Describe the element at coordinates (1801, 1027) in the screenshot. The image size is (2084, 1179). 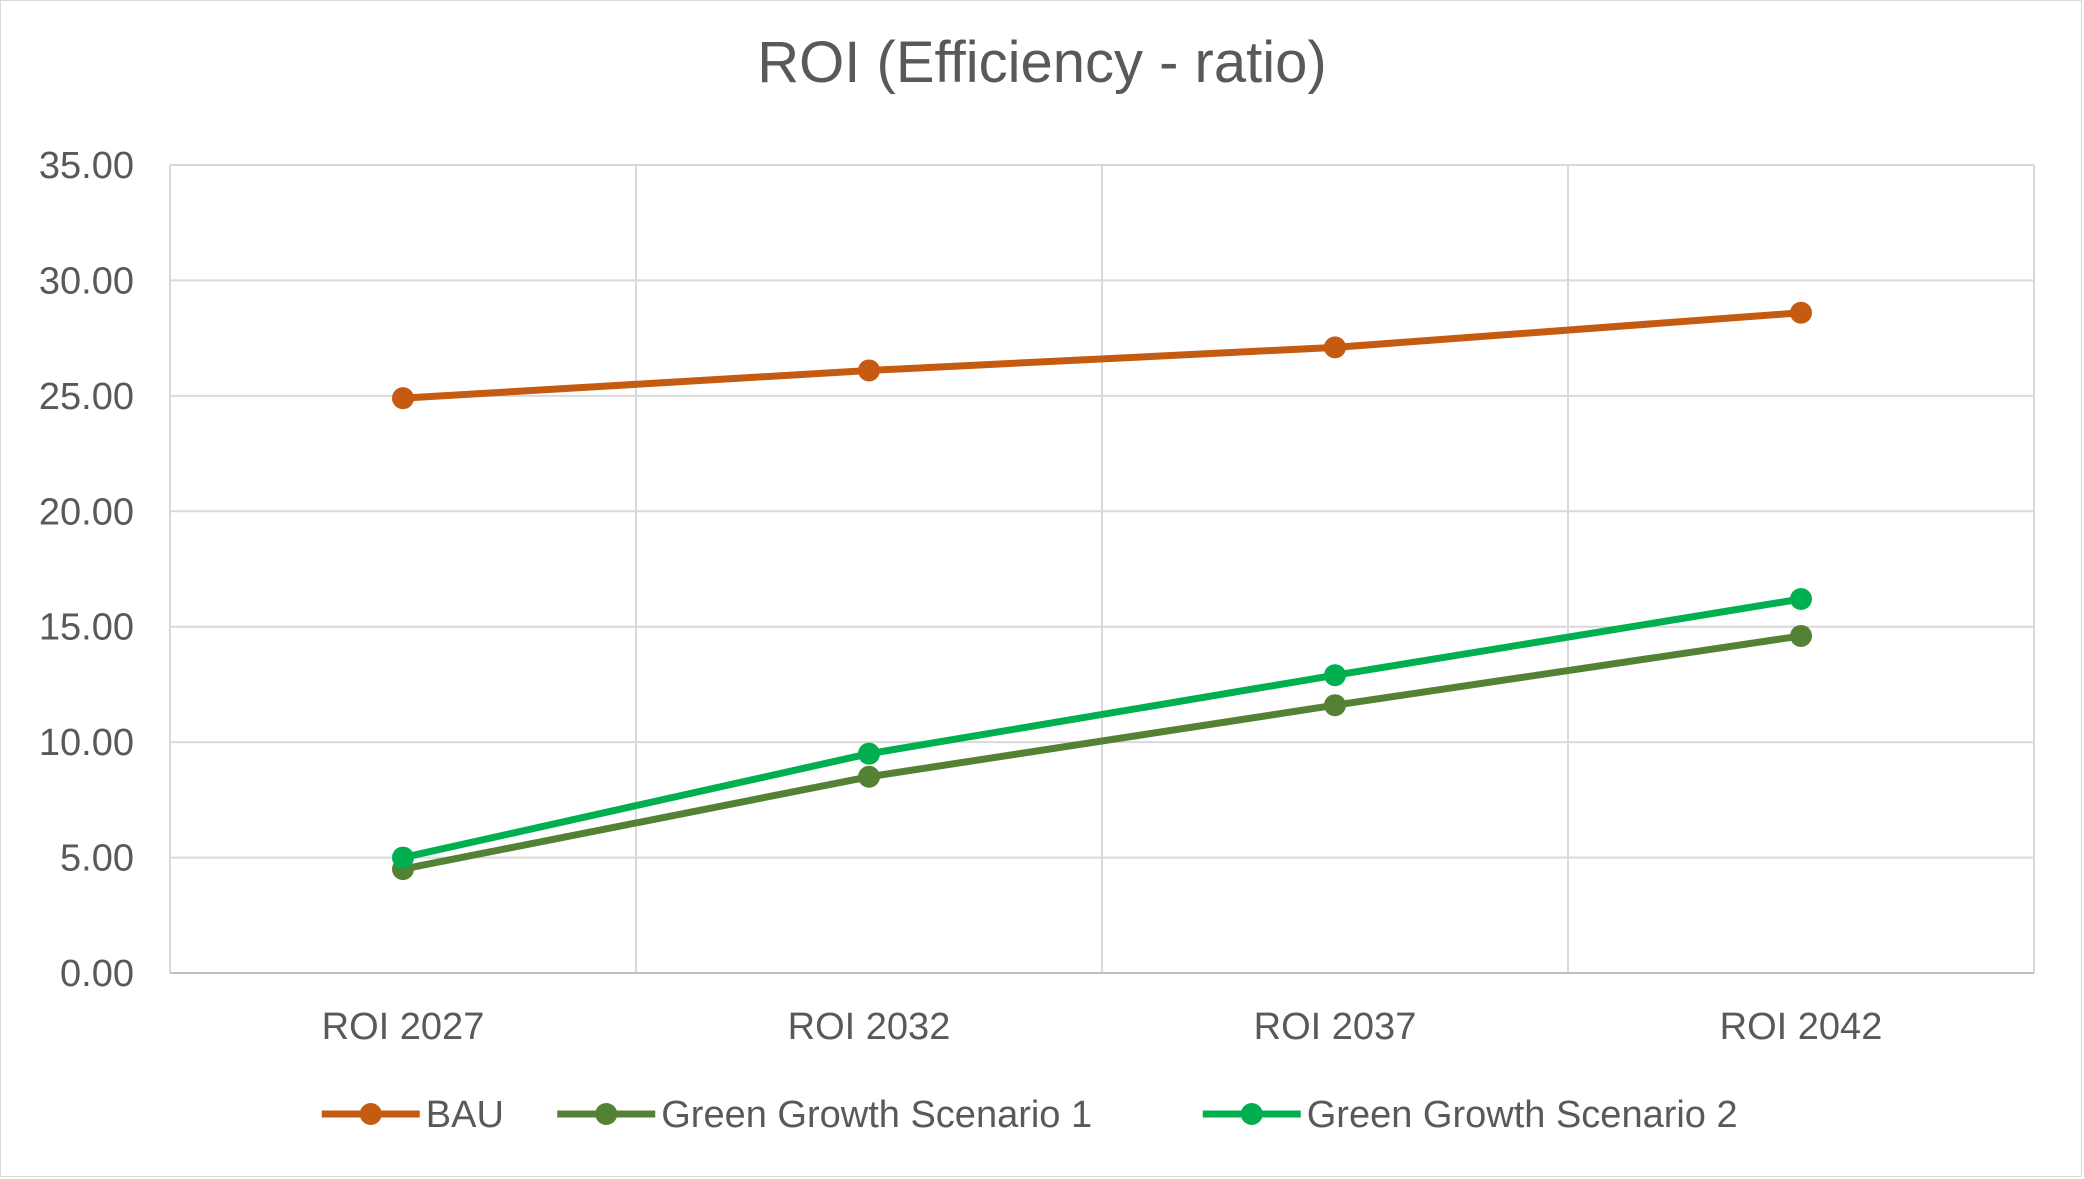
I see `x-tick-label: ROI 2042` at that location.